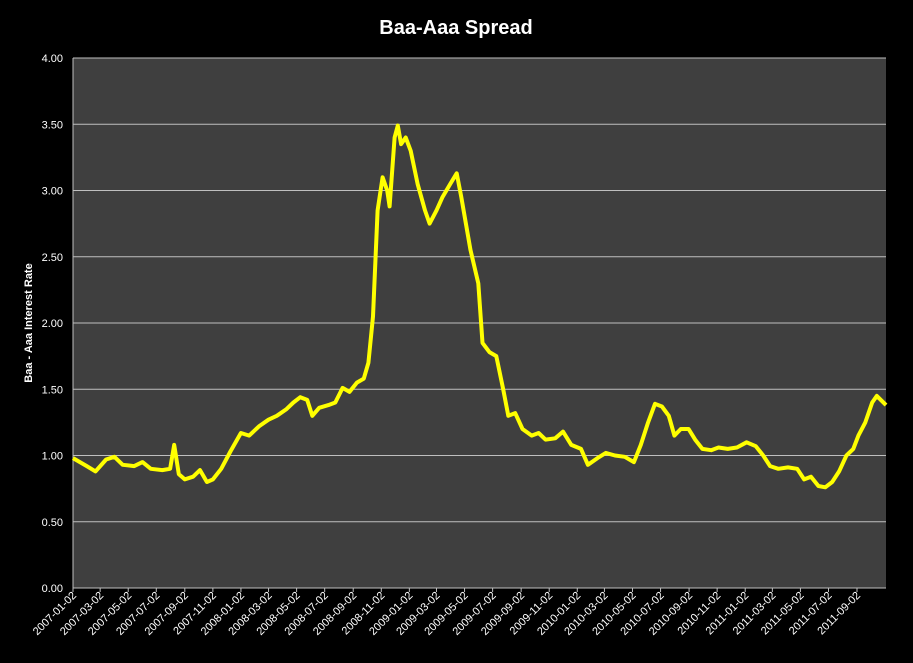 This screenshot has width=913, height=663. I want to click on y-tick-label: 4.00, so click(52, 59).